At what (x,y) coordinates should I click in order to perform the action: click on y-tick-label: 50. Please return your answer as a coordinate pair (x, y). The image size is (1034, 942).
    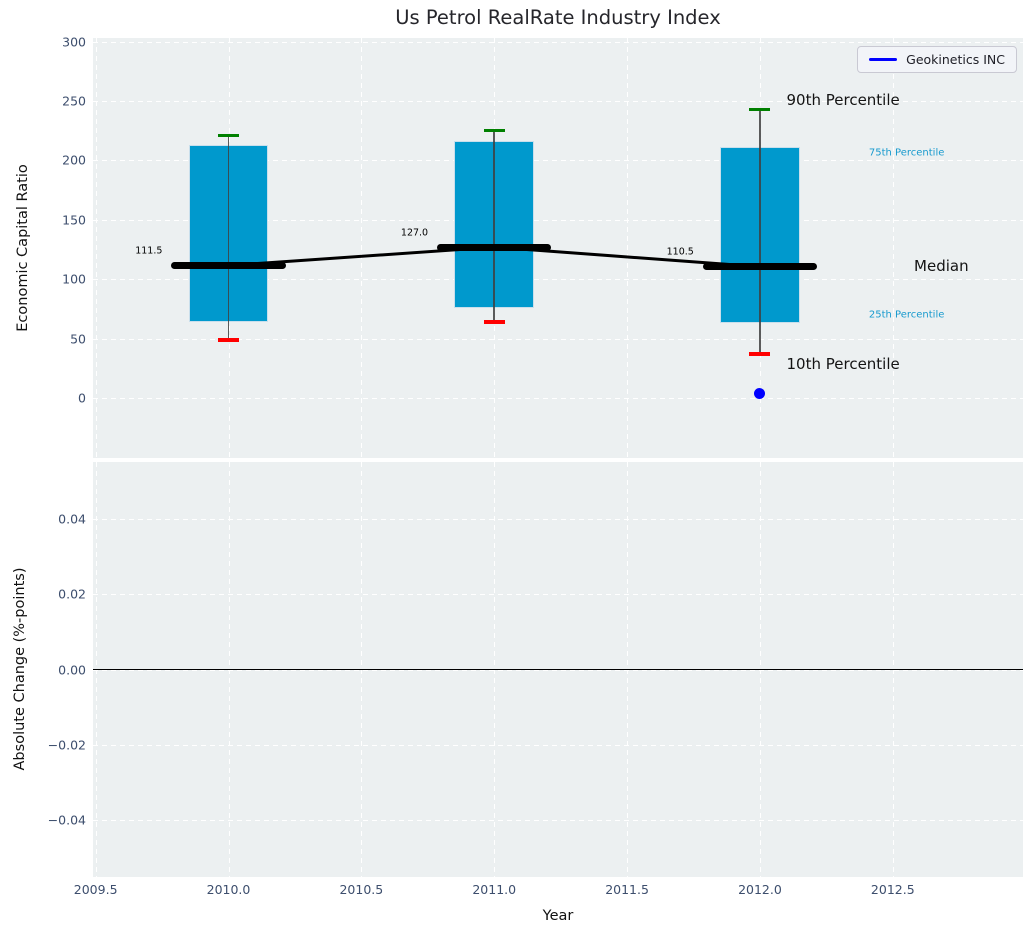
    Looking at the image, I should click on (78, 339).